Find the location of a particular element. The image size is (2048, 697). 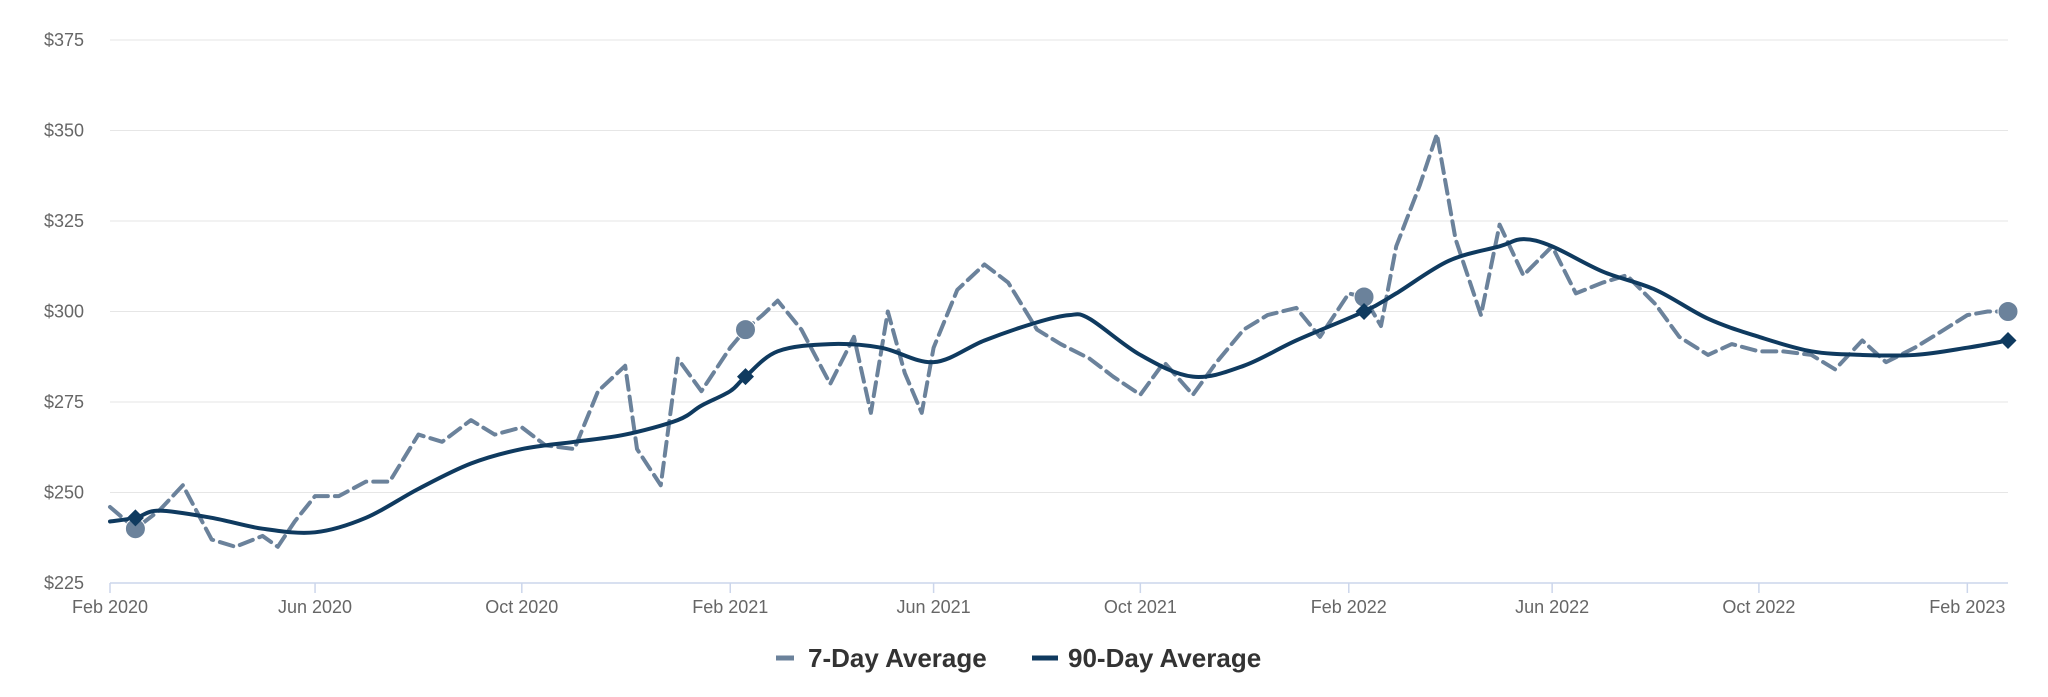

x-tick-label: Jun 2021 is located at coordinates (934, 607).